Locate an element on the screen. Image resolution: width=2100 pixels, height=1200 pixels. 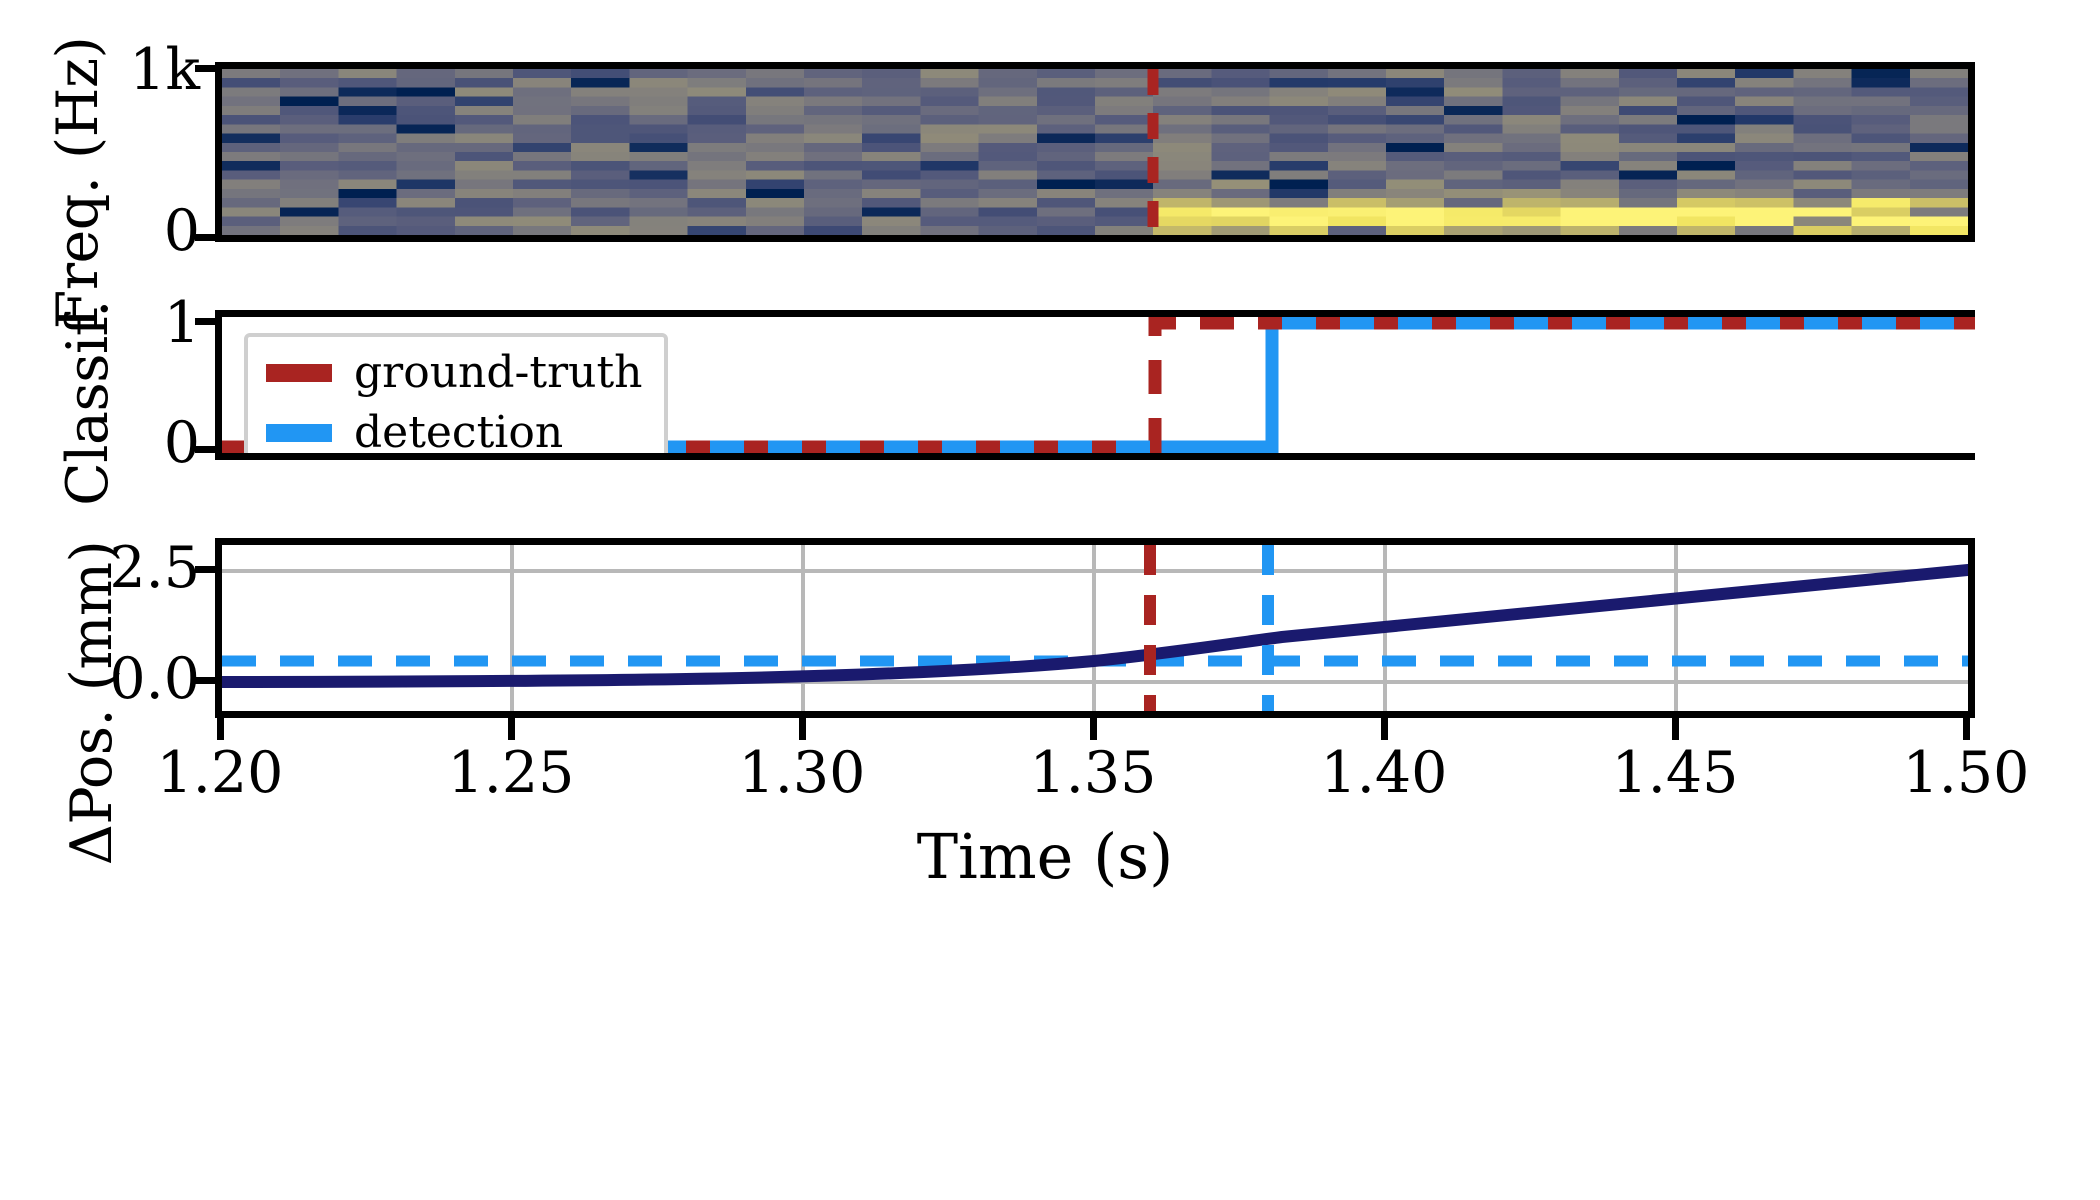
classification-axes: ground-truth detection is located at coordinates (1095, 385).